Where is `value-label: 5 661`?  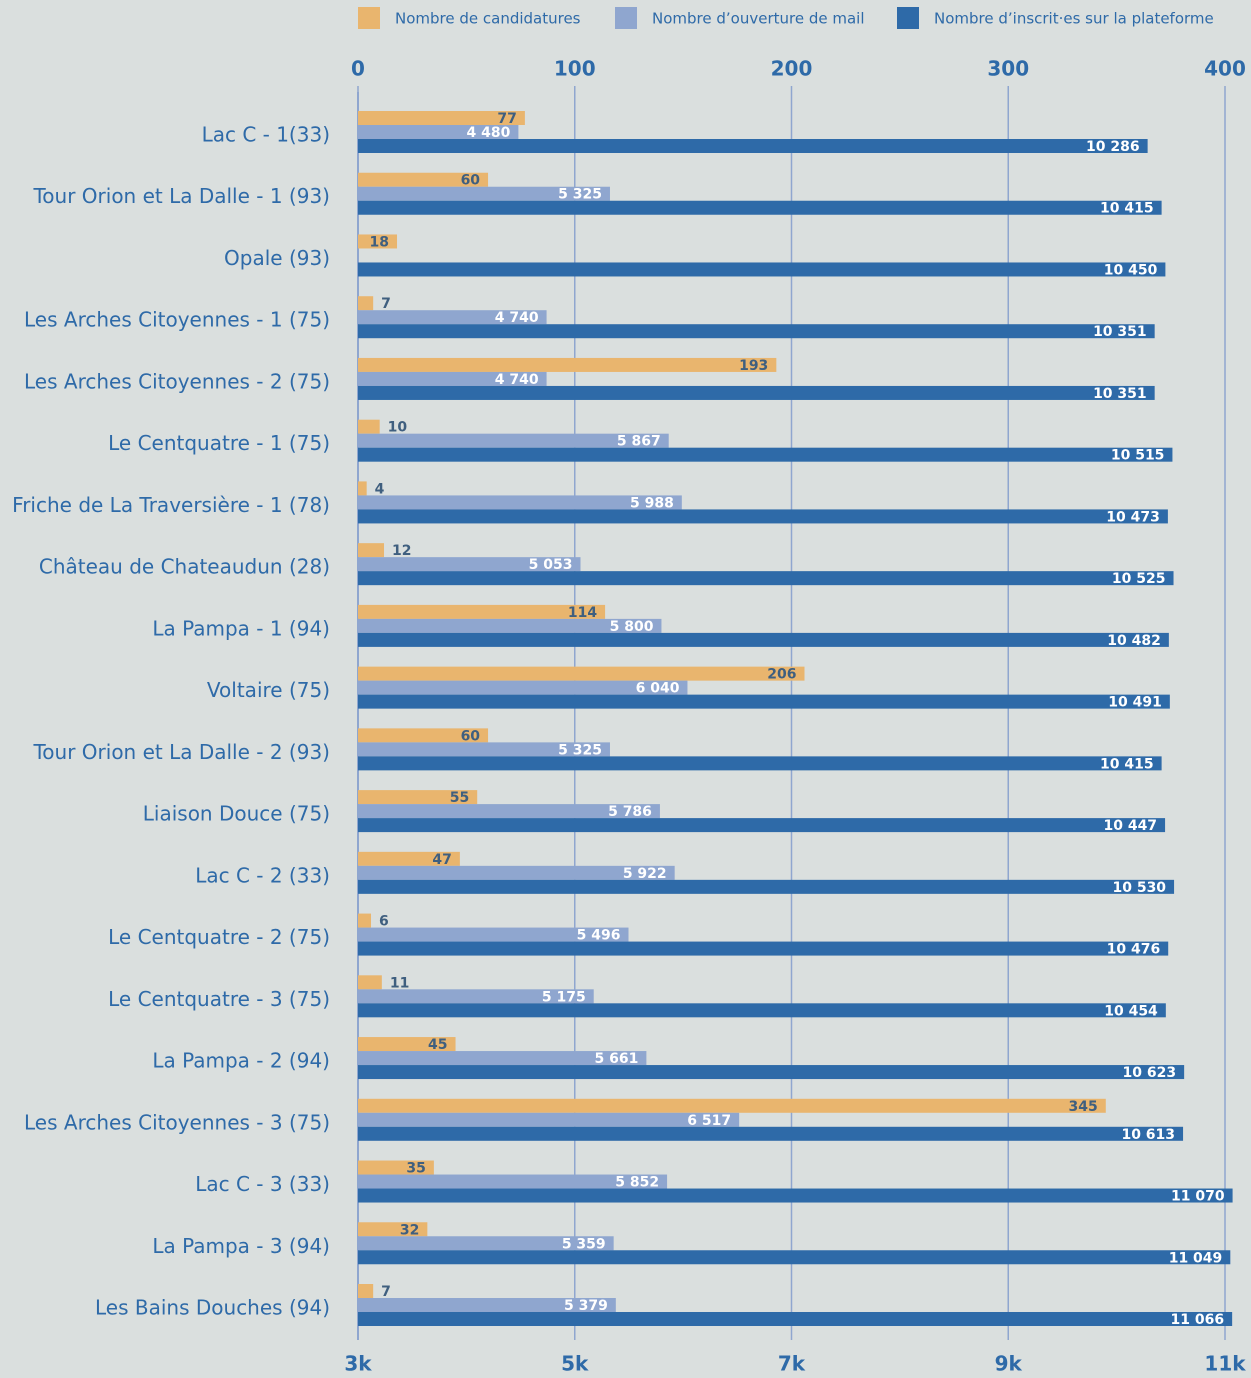
value-label: 5 661 is located at coordinates (617, 1059).